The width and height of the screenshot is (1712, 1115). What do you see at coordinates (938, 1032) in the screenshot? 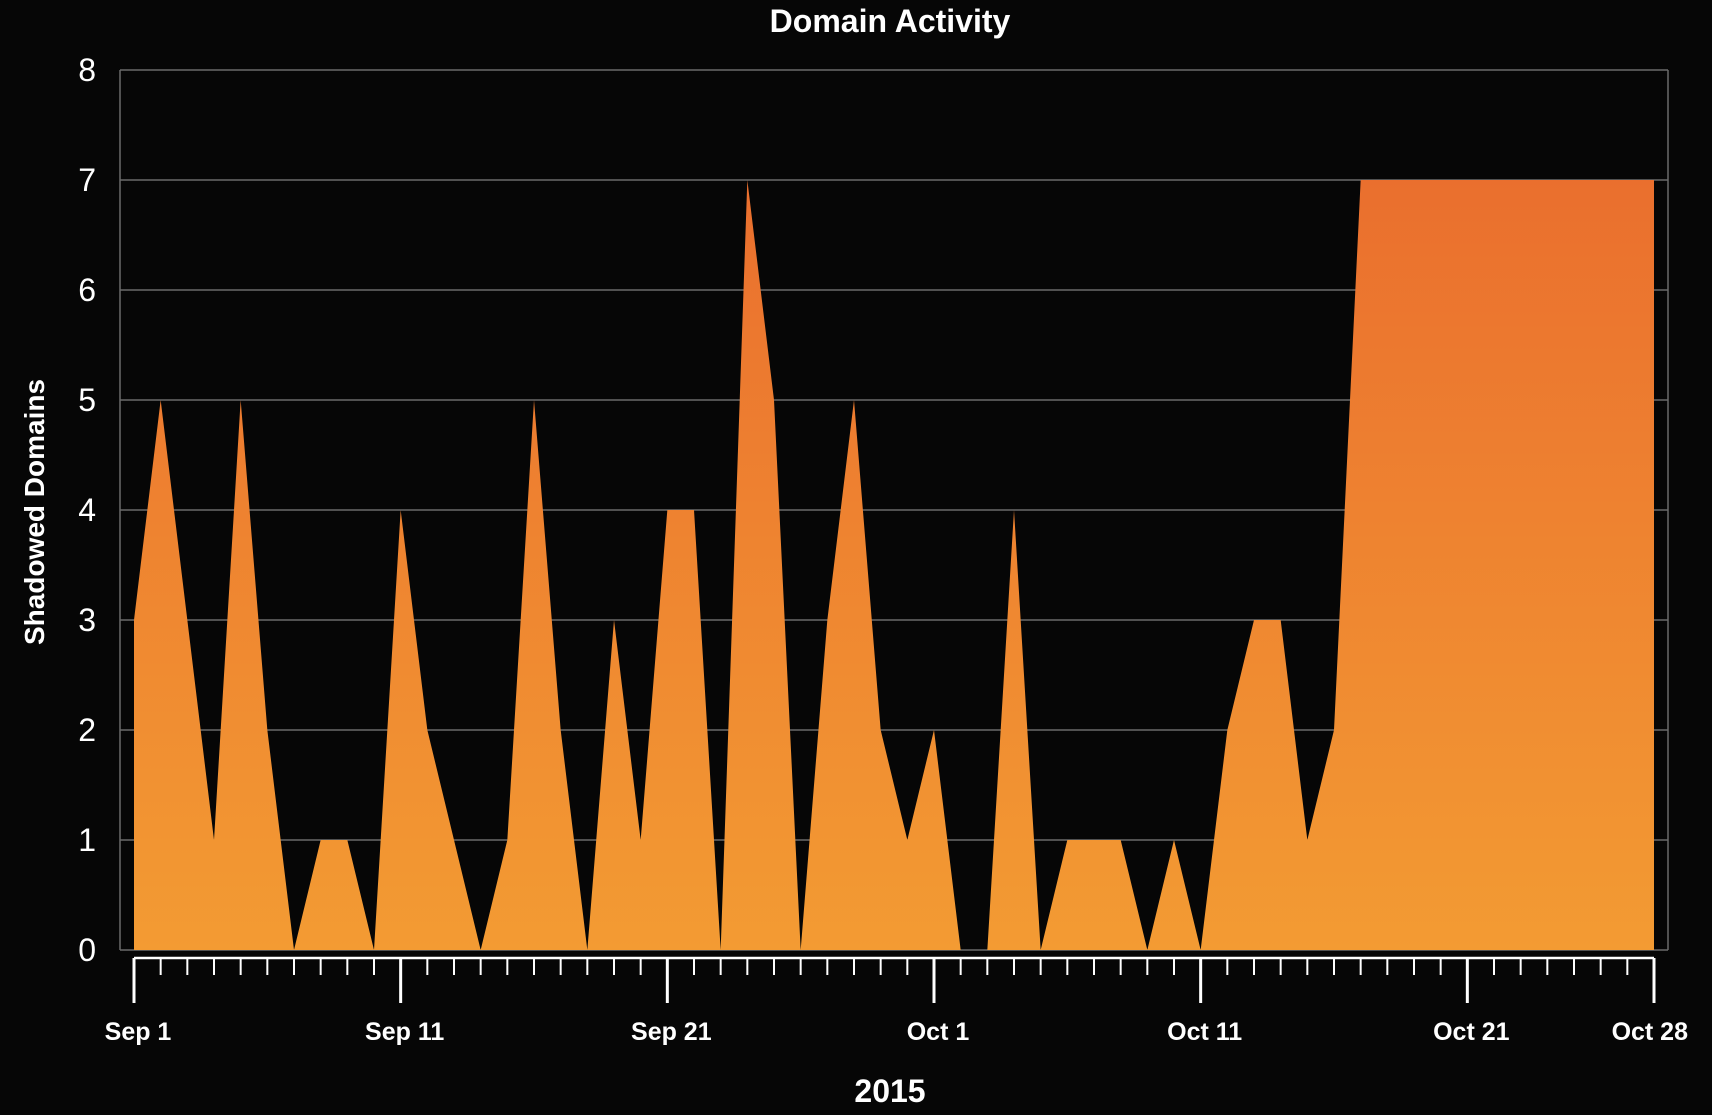
I see `x-tick-label: Oct 1` at bounding box center [938, 1032].